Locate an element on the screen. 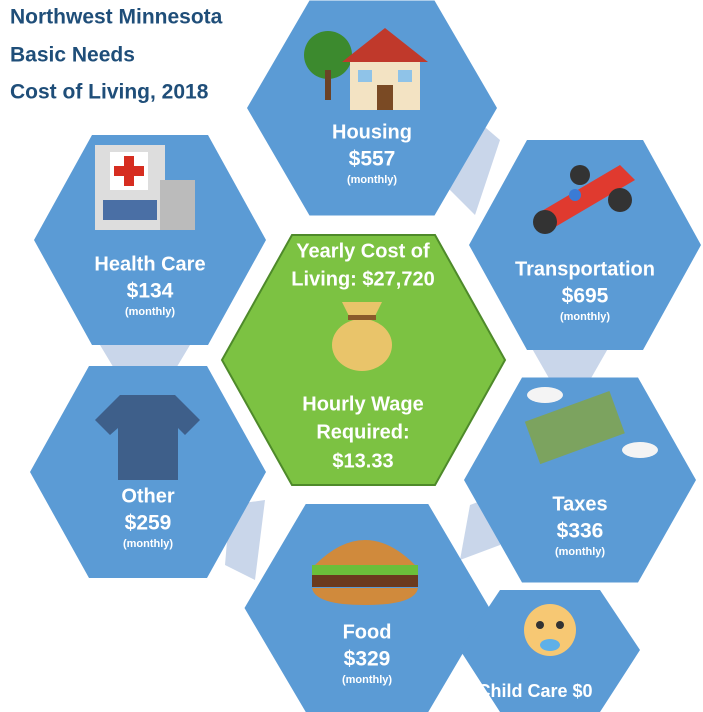 This screenshot has height=712, width=703. title-line: Cost of Living, 2018 is located at coordinates (109, 92).